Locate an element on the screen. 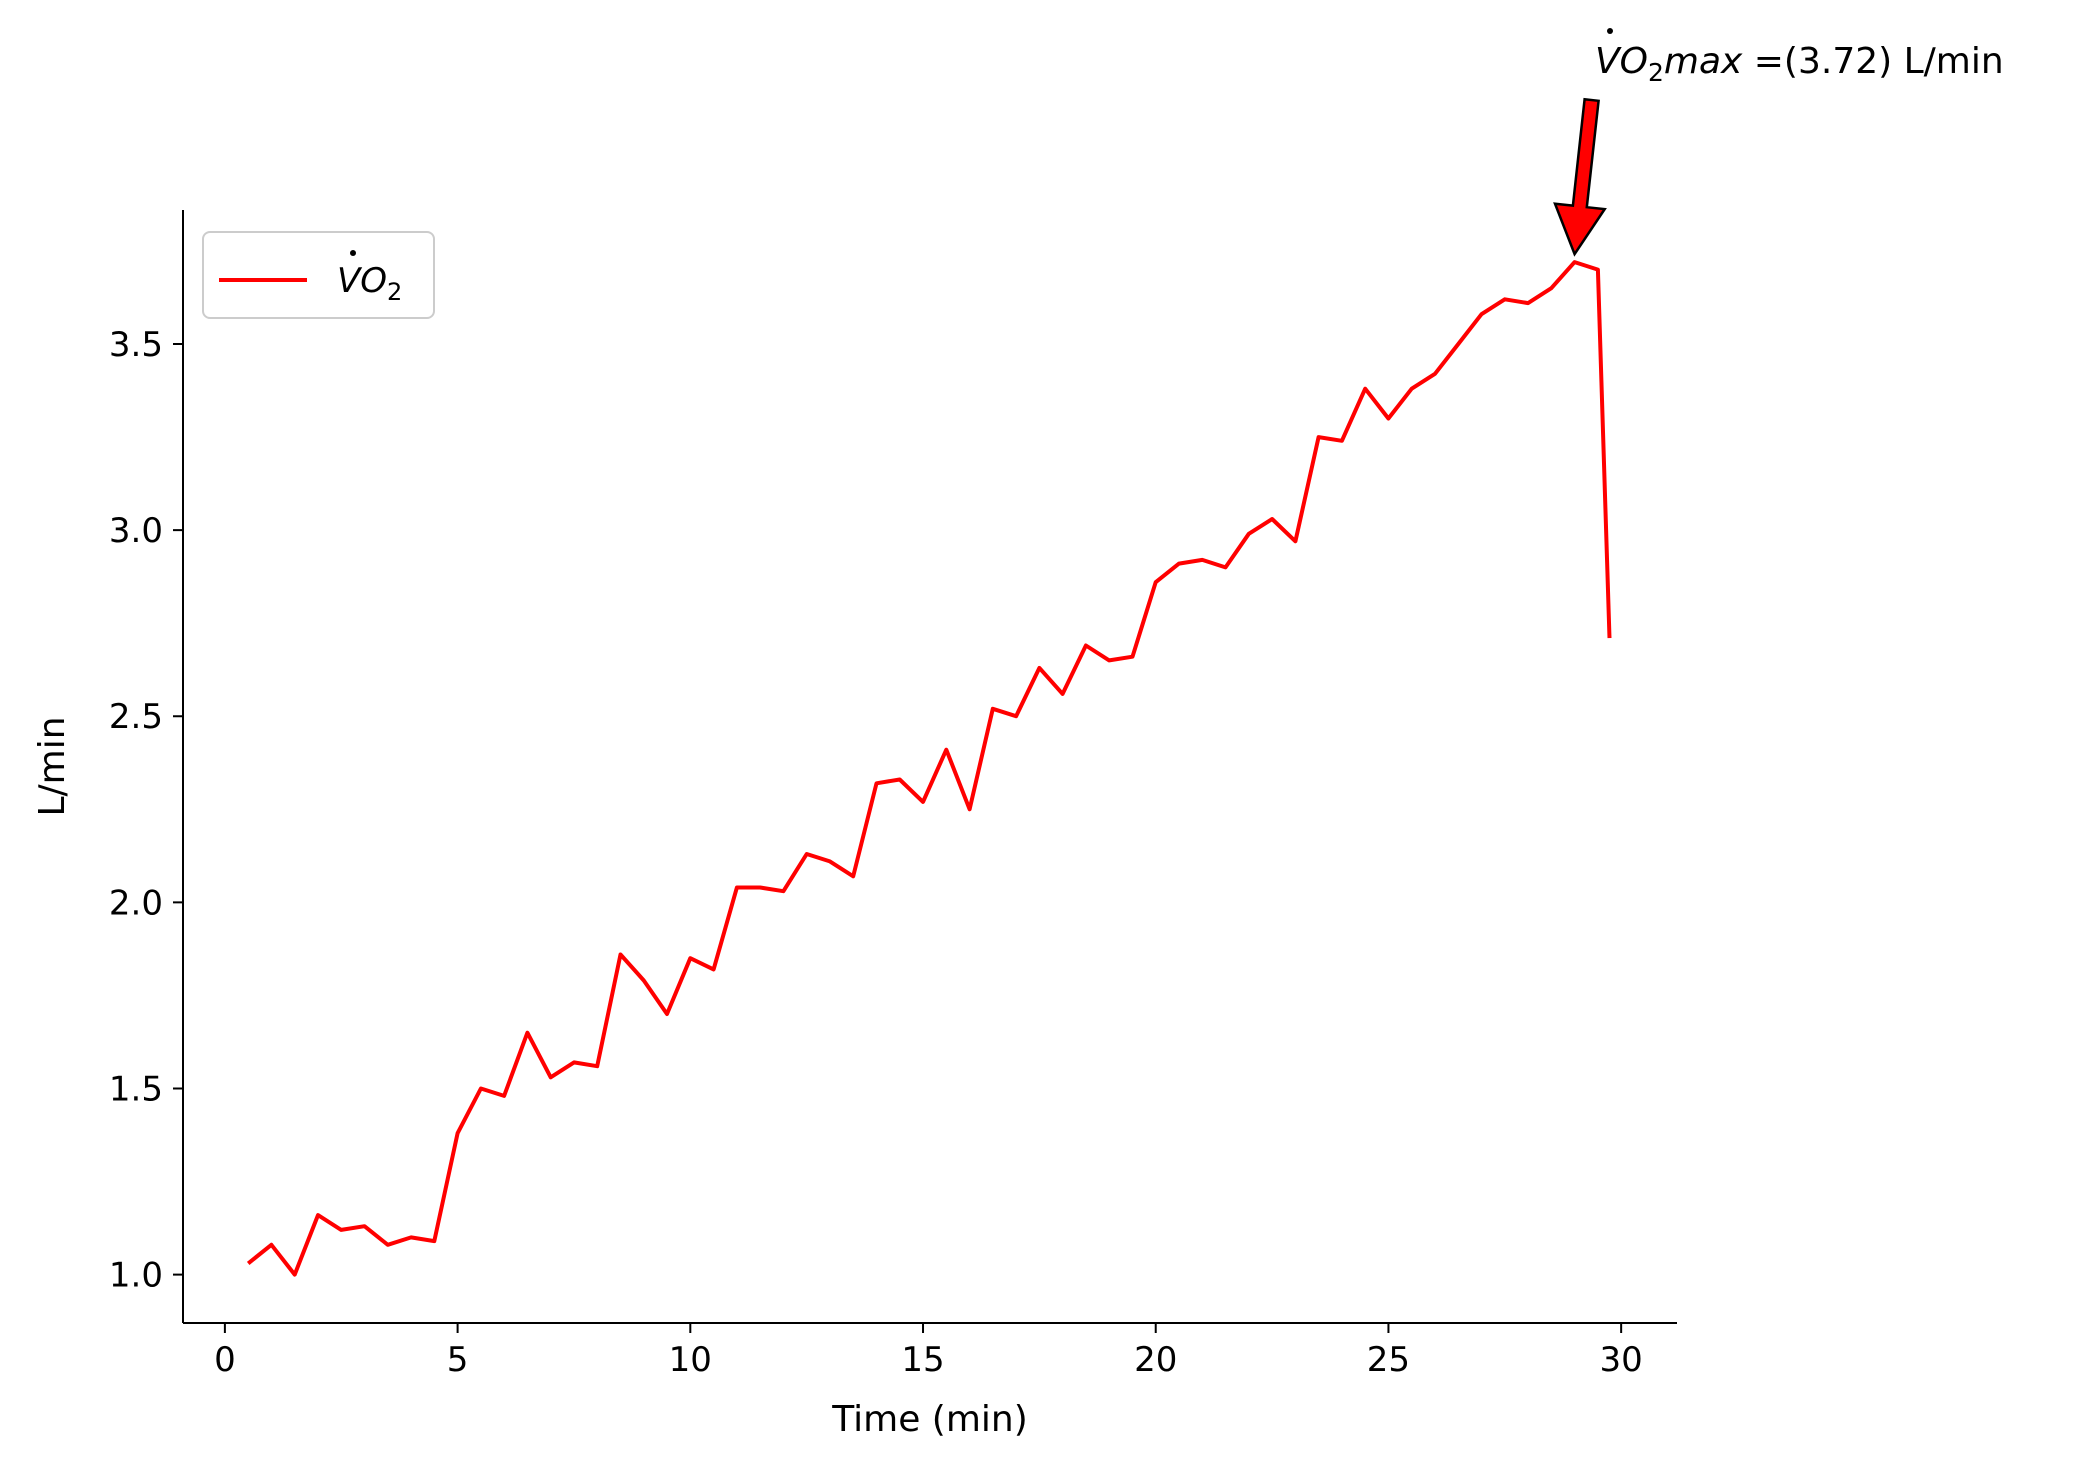 The width and height of the screenshot is (2089, 1475). annotation-arrow is located at coordinates (1580, 177).